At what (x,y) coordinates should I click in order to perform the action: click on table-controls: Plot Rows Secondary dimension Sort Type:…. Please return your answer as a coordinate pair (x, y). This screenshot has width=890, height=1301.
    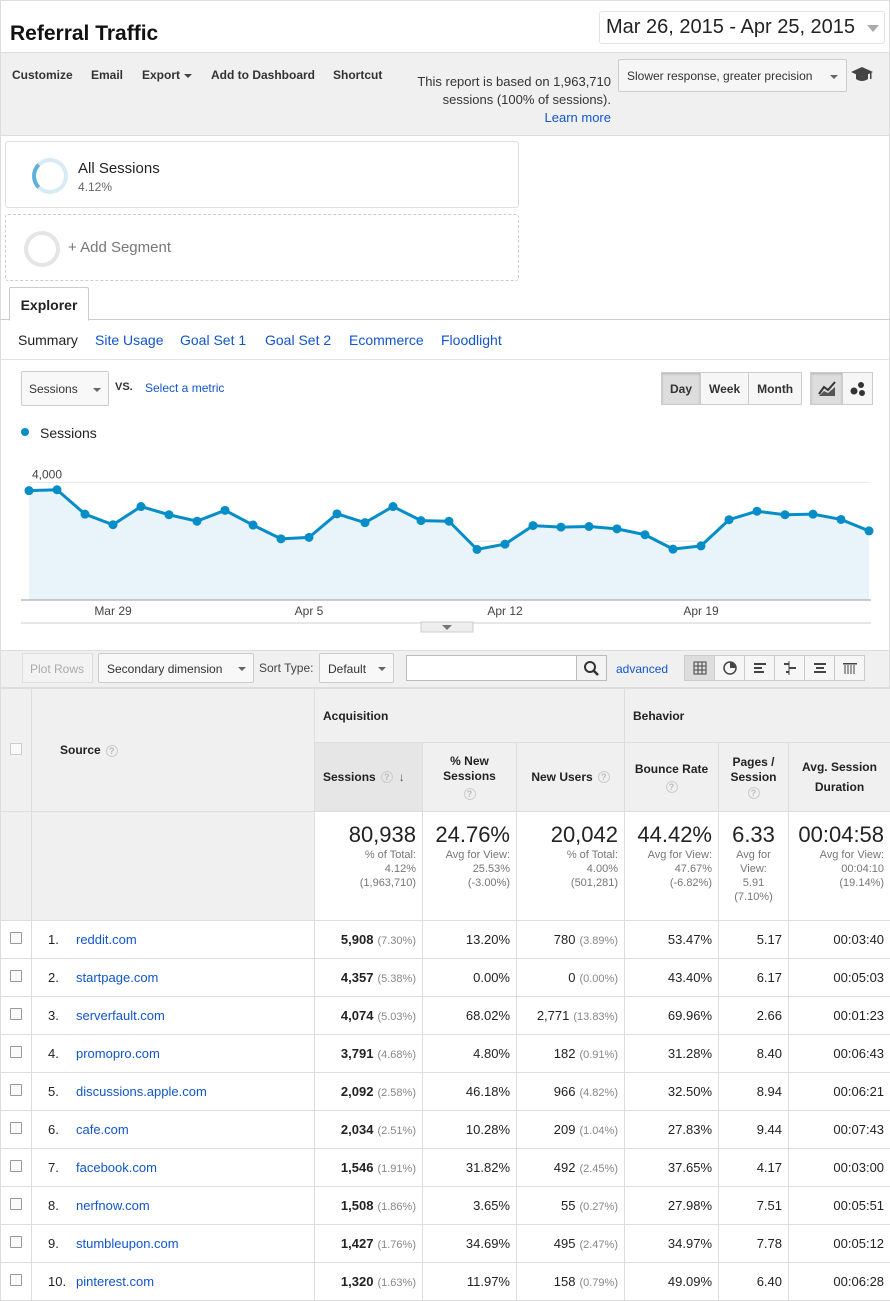
    Looking at the image, I should click on (445, 669).